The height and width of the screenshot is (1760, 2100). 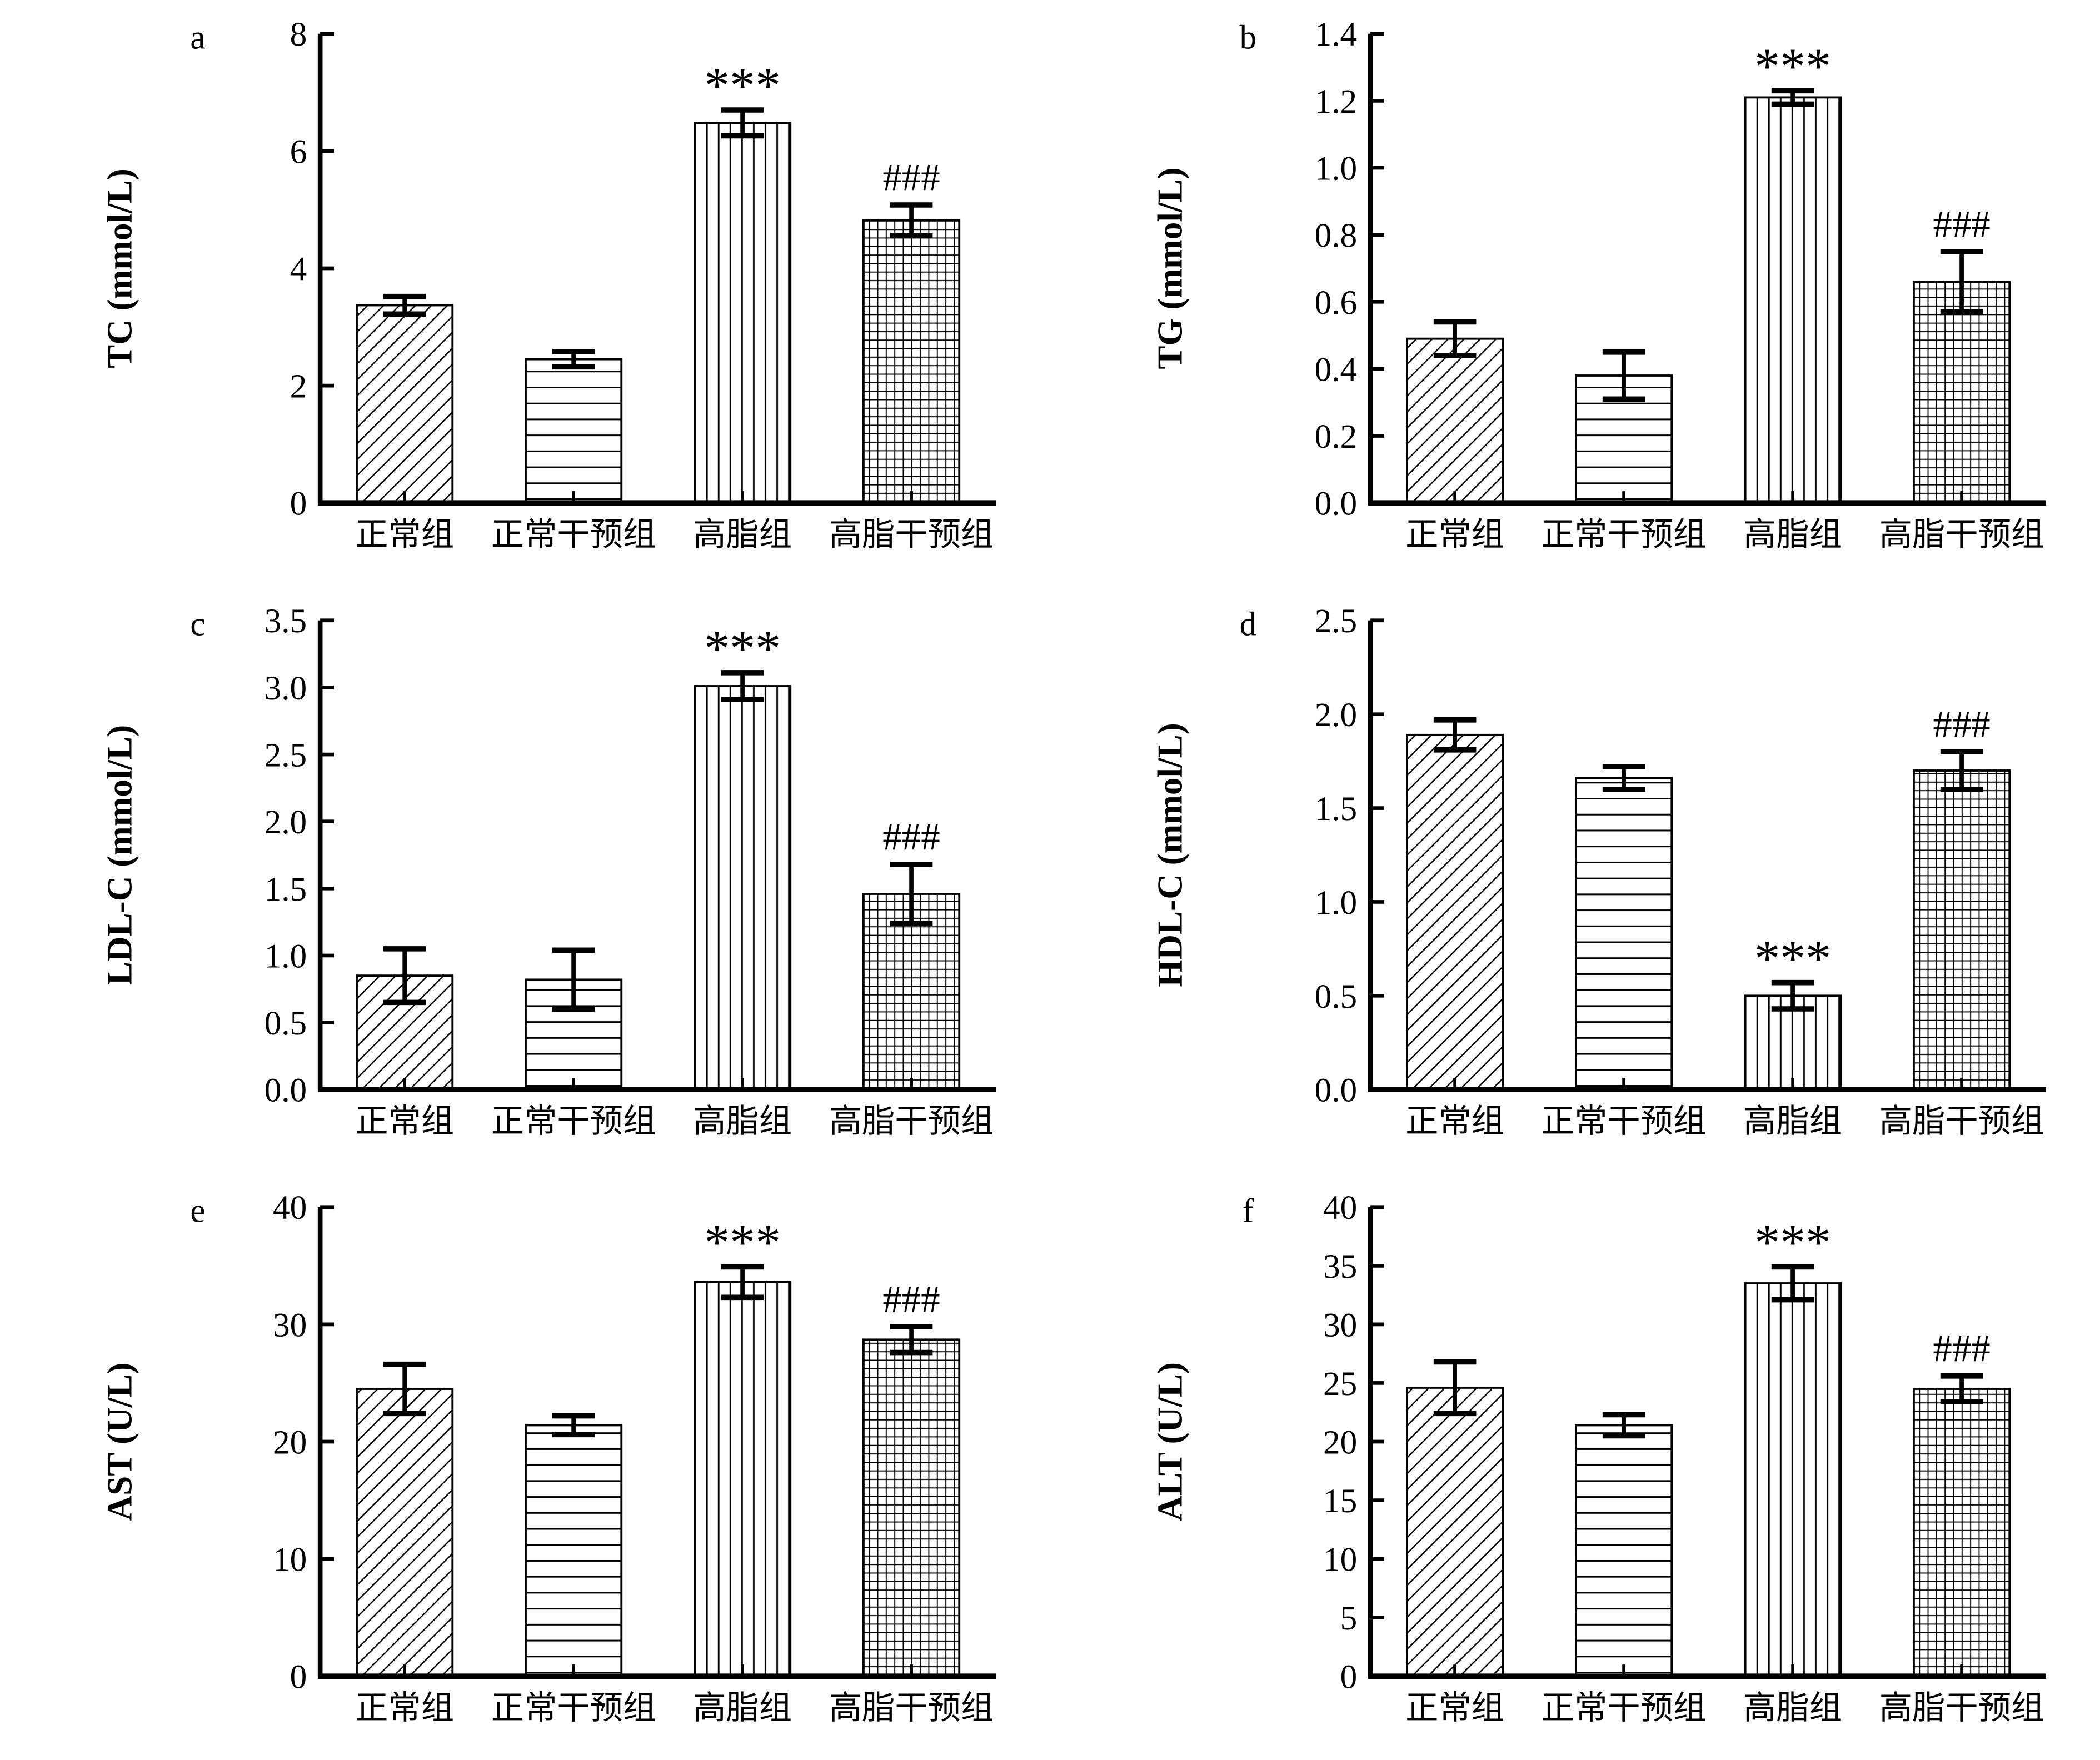 What do you see at coordinates (1792, 957) in the screenshot?
I see `significance-label-d-3: ***` at bounding box center [1792, 957].